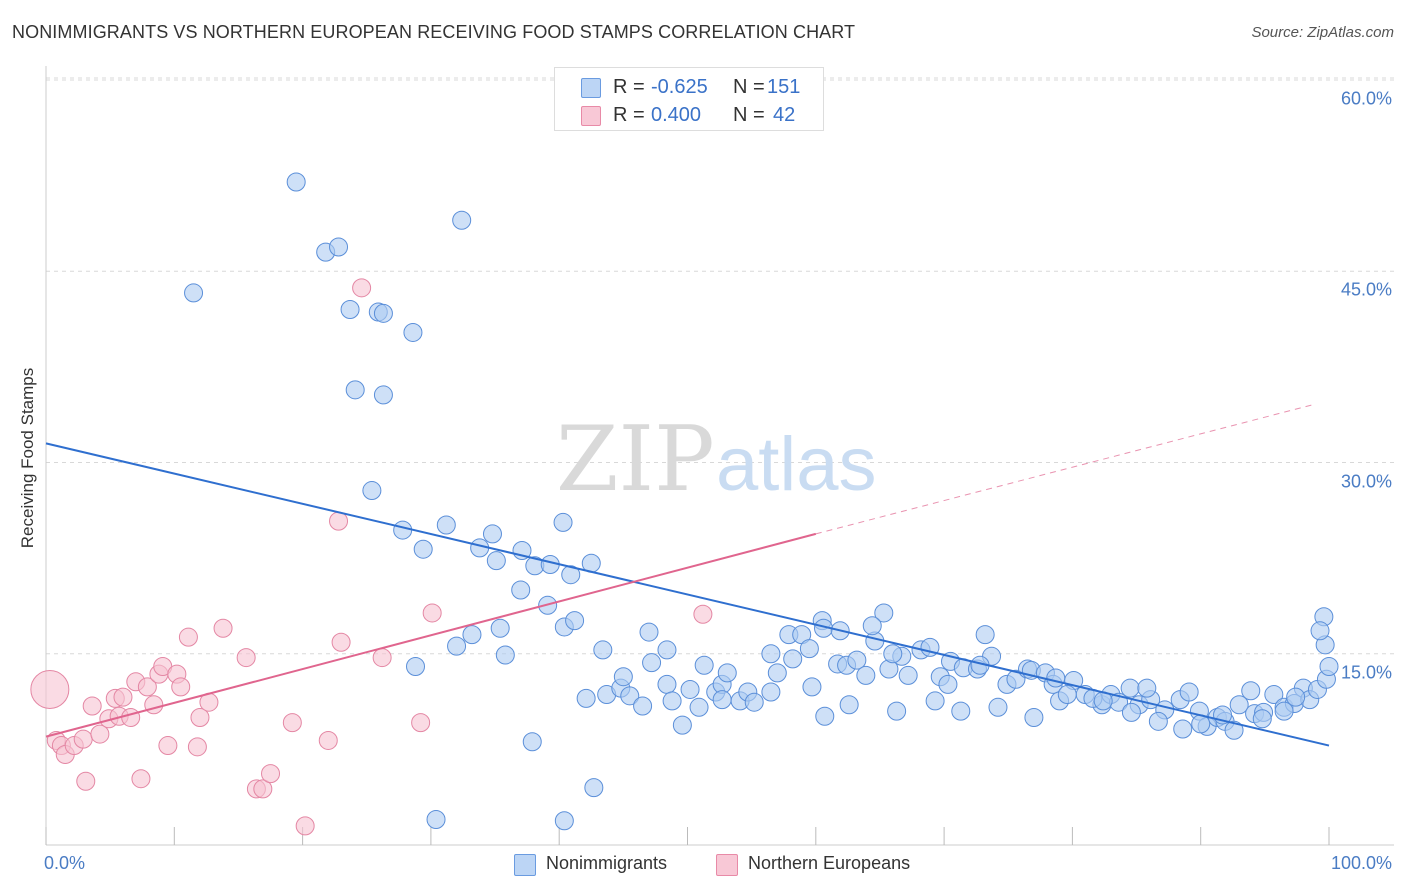 The image size is (1406, 892). Describe the element at coordinates (749, 115) in the screenshot. I see `stats-n-label: N =` at that location.